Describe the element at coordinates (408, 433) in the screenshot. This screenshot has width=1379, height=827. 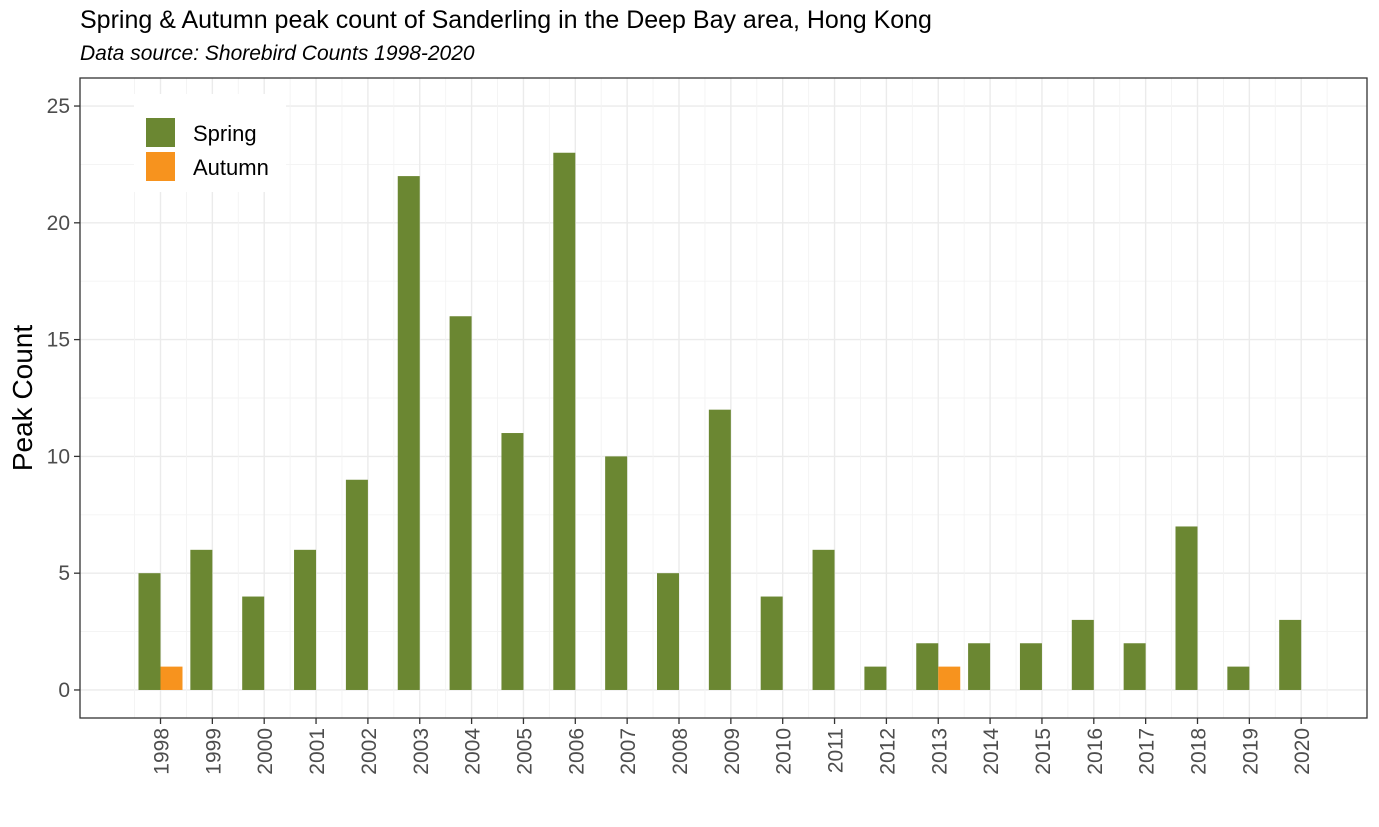
I see `bar-spring-2003` at that location.